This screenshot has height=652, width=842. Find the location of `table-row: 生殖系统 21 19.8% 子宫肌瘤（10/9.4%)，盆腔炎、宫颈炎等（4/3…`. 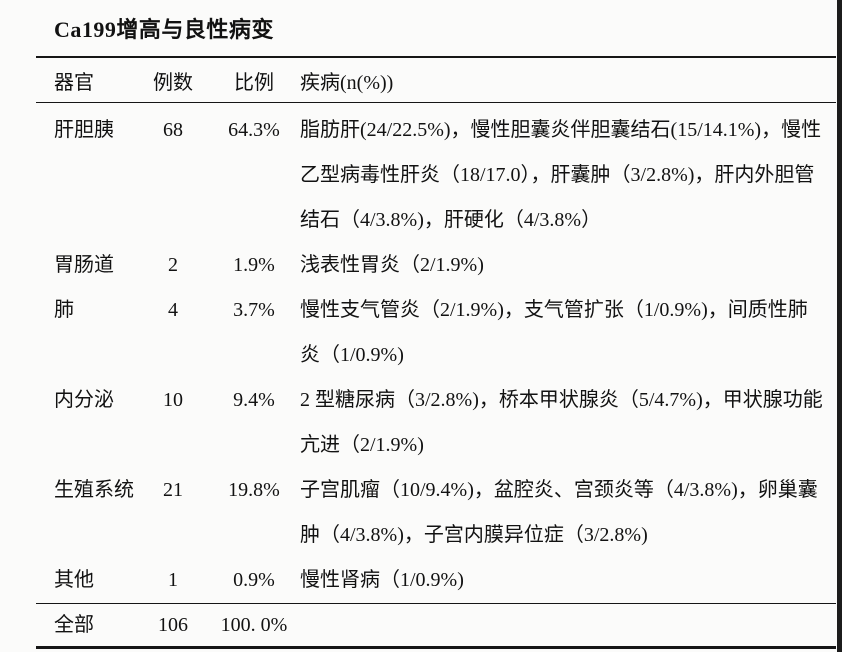

table-row: 生殖系统 21 19.8% 子宫肌瘤（10/9.4%)，盆腔炎、宫颈炎等（4/3… is located at coordinates (436, 513).